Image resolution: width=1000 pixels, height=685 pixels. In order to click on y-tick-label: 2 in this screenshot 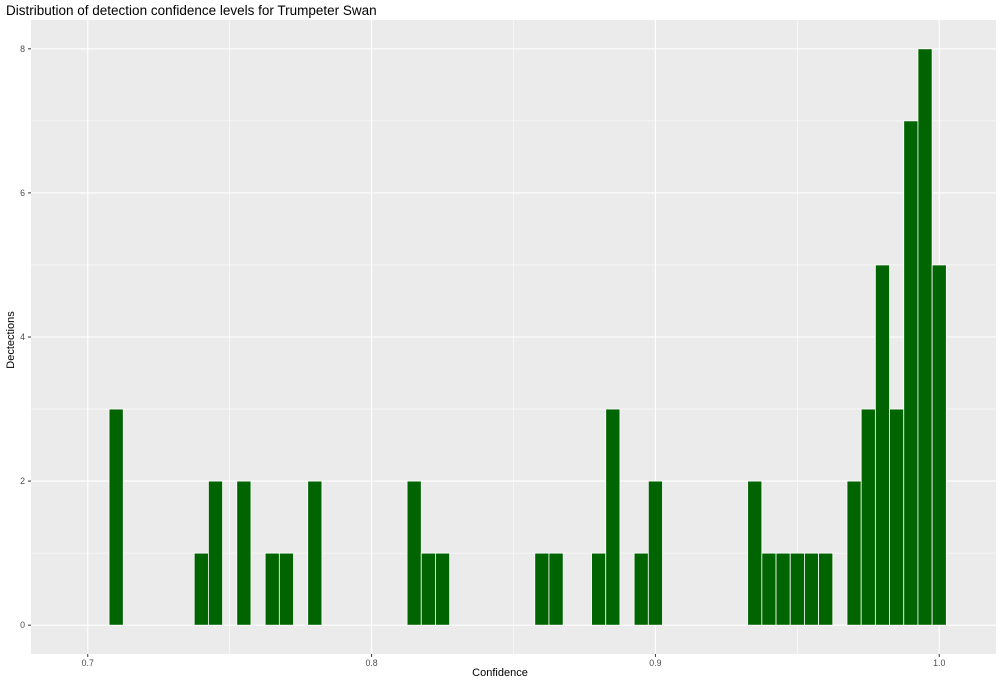, I will do `click(22, 481)`.